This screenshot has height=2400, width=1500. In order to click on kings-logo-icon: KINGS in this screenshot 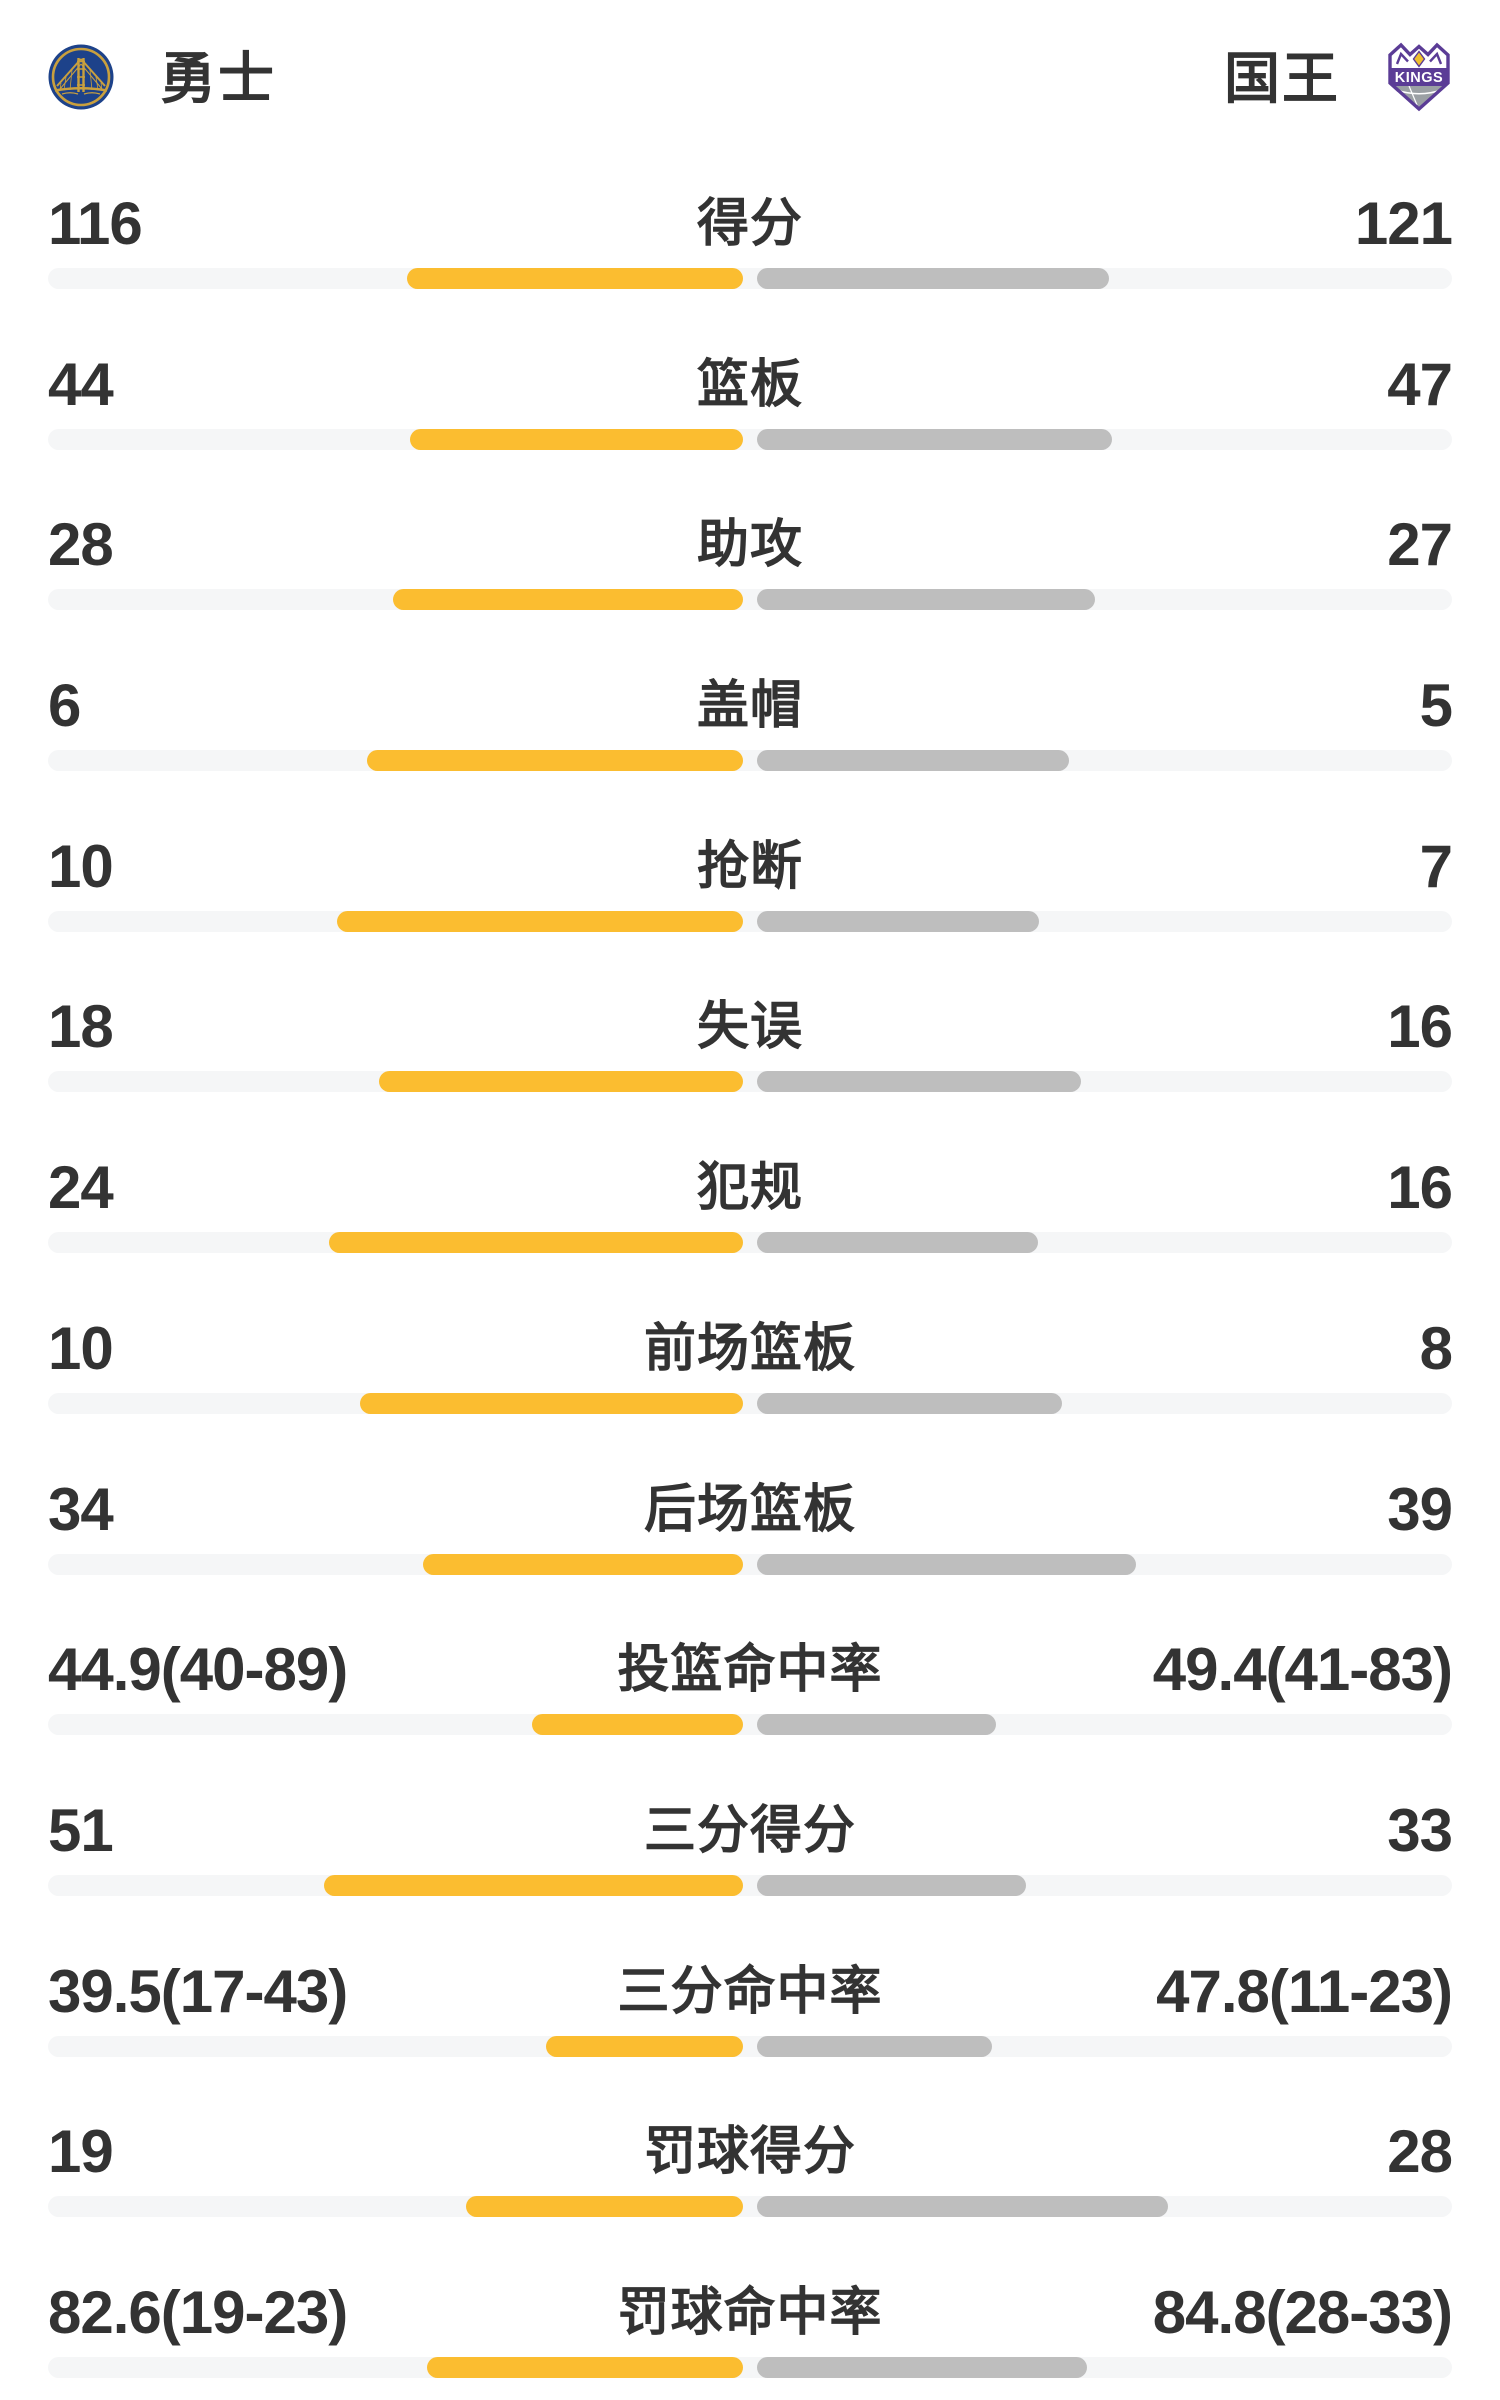, I will do `click(1419, 79)`.